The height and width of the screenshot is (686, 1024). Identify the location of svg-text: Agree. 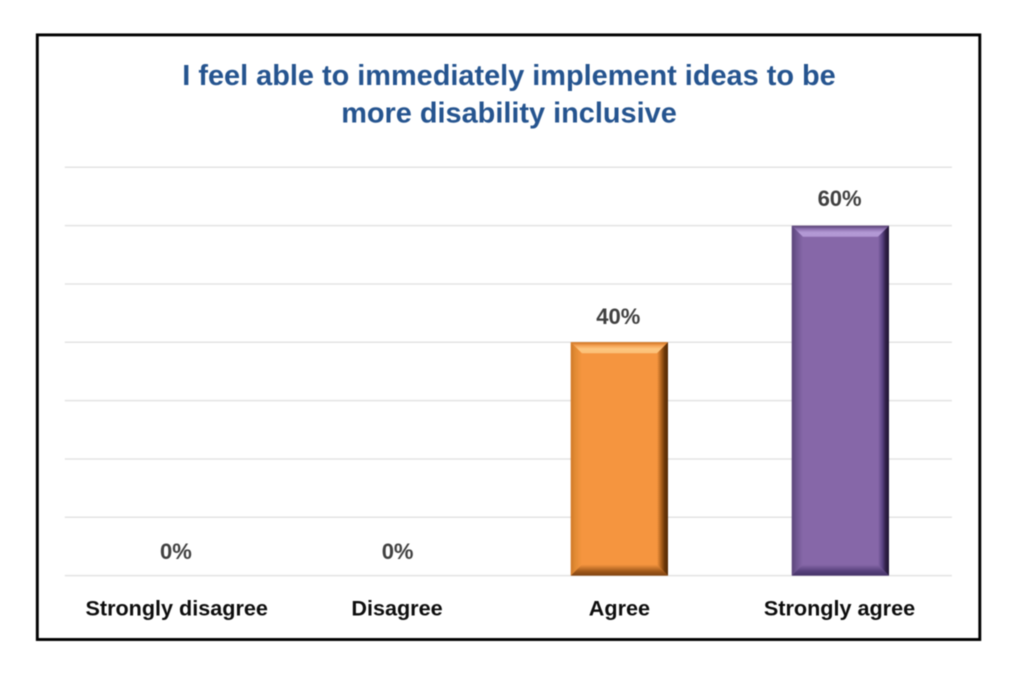
(619, 608).